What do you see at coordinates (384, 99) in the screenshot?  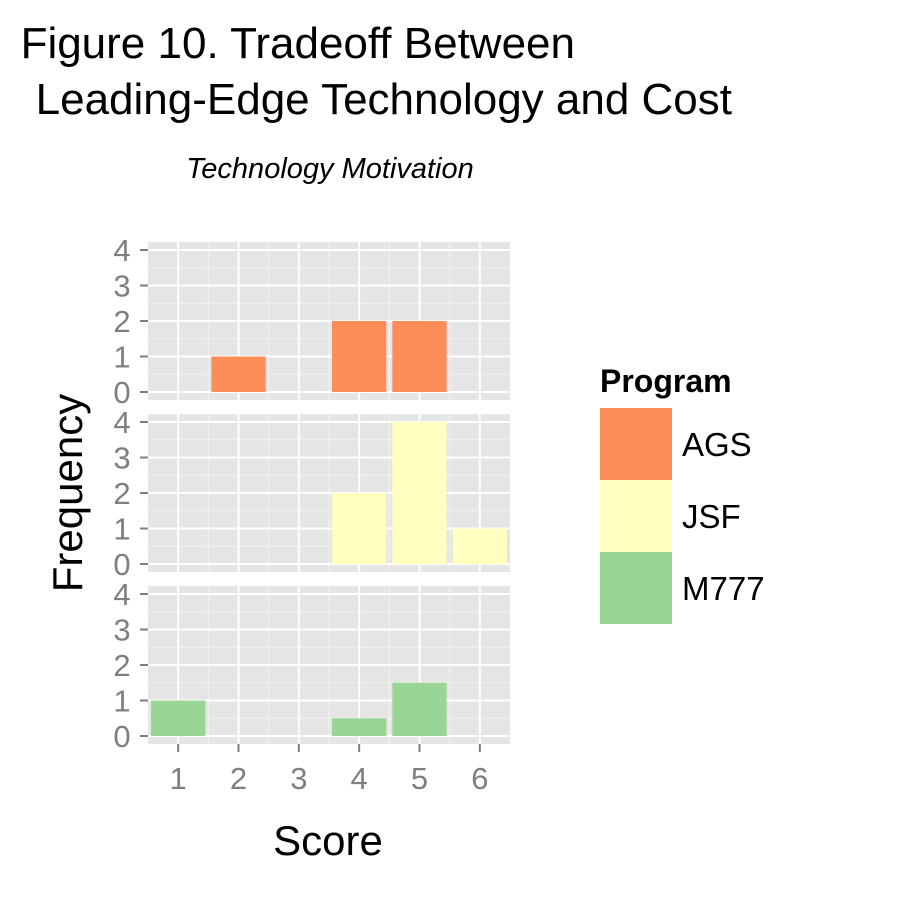 I see `chart-title-line-2: Leading-Edge Technology and Cost` at bounding box center [384, 99].